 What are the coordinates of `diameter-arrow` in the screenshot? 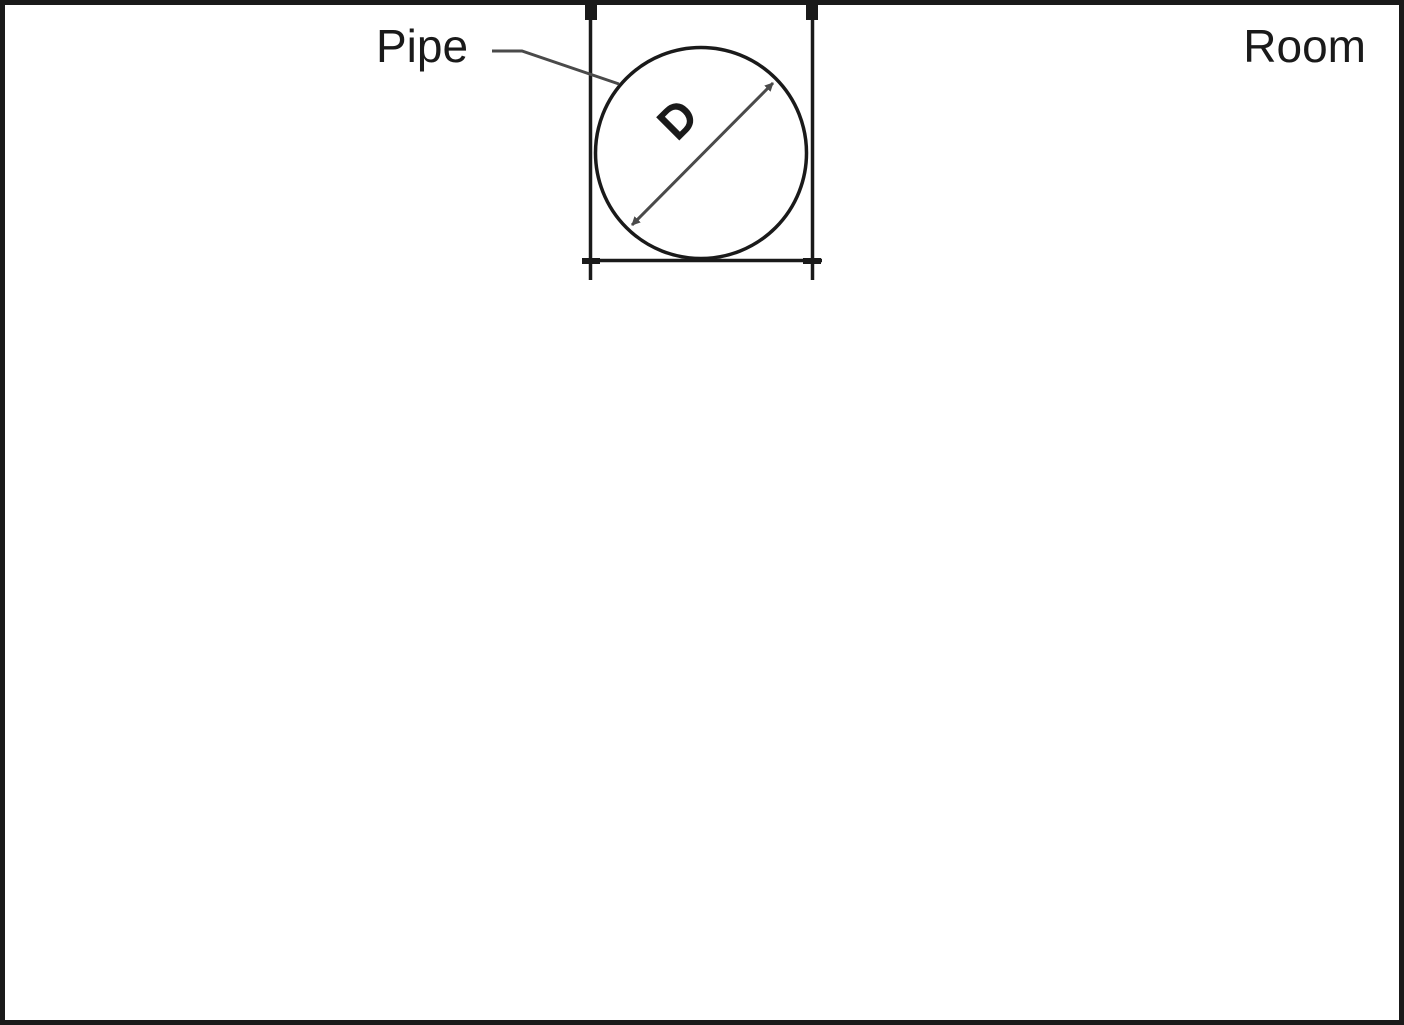 It's located at (702, 154).